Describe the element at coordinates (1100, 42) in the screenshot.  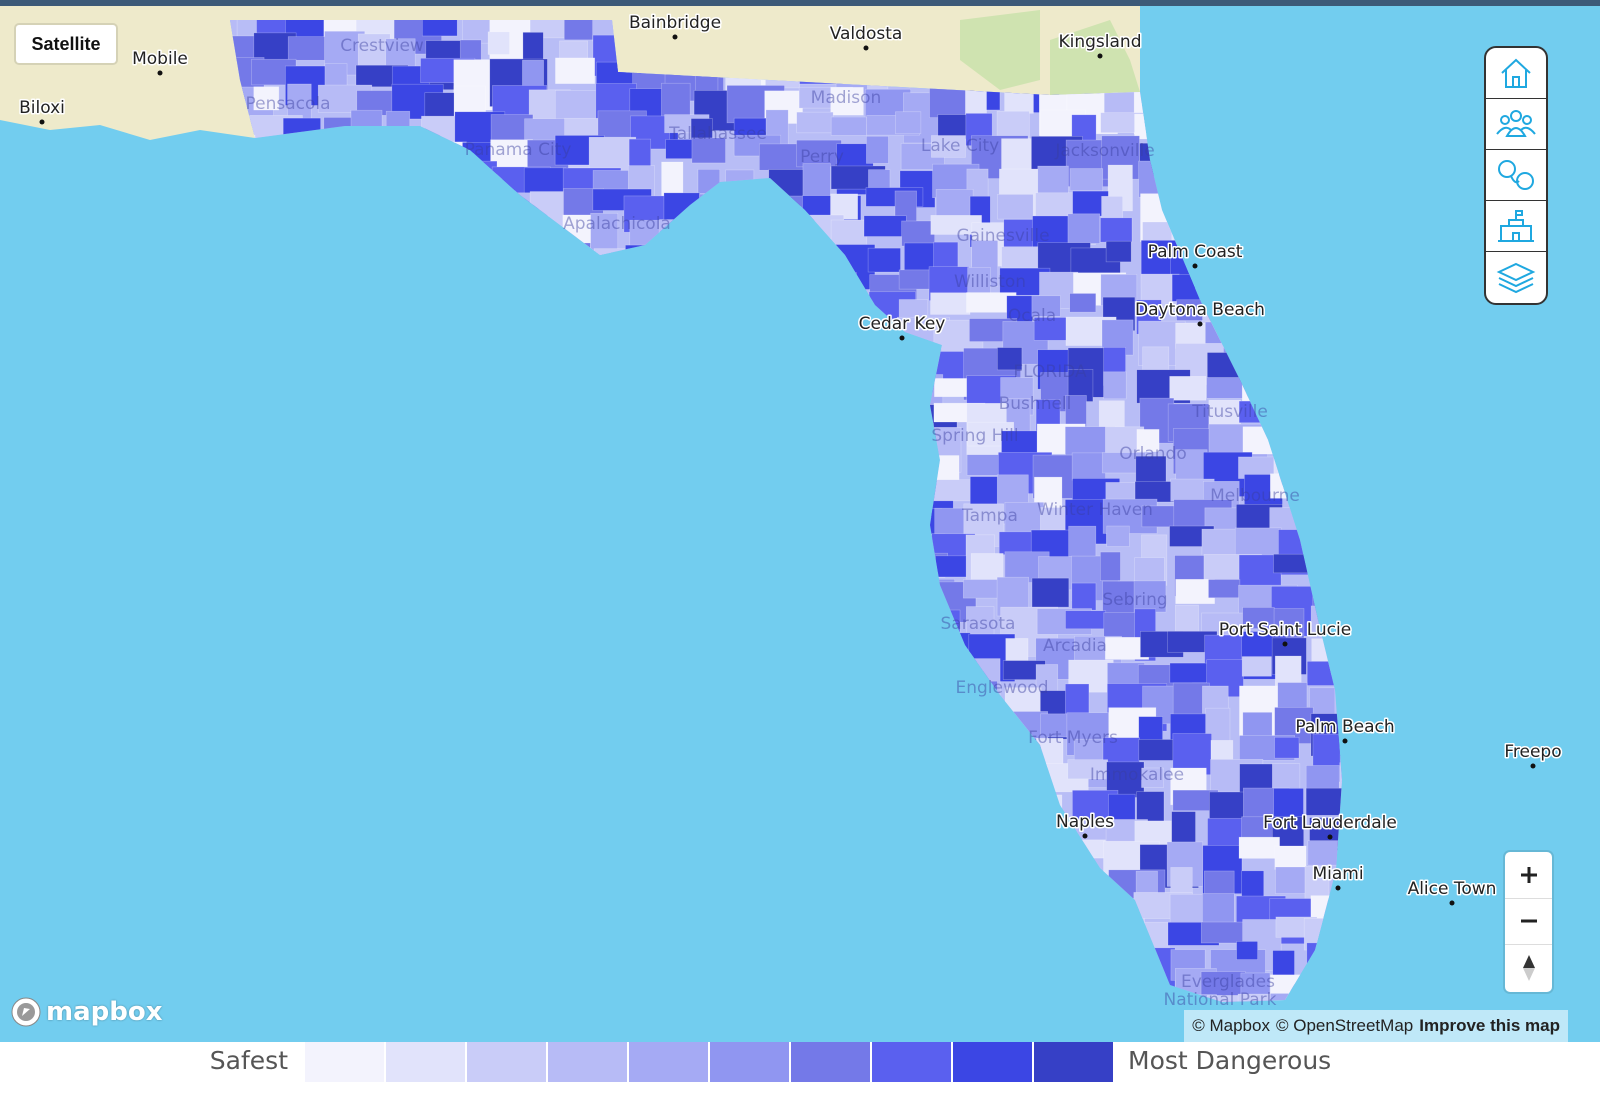
I see `place-label: Kingsland` at that location.